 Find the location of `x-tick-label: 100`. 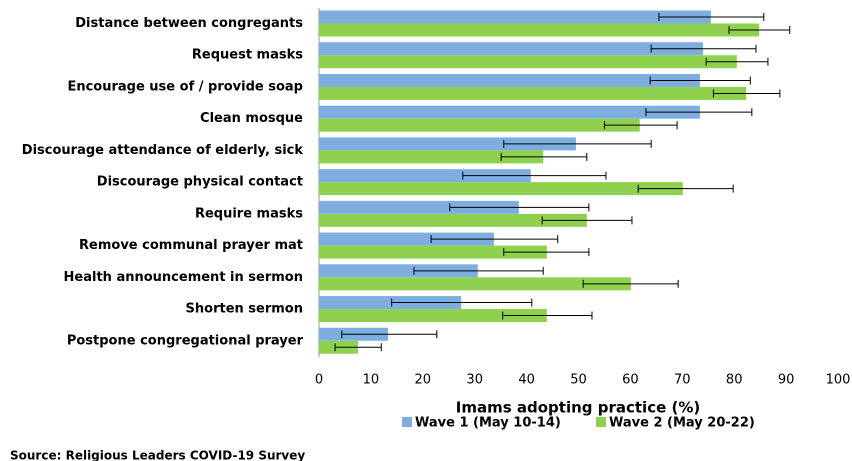

x-tick-label: 100 is located at coordinates (838, 380).